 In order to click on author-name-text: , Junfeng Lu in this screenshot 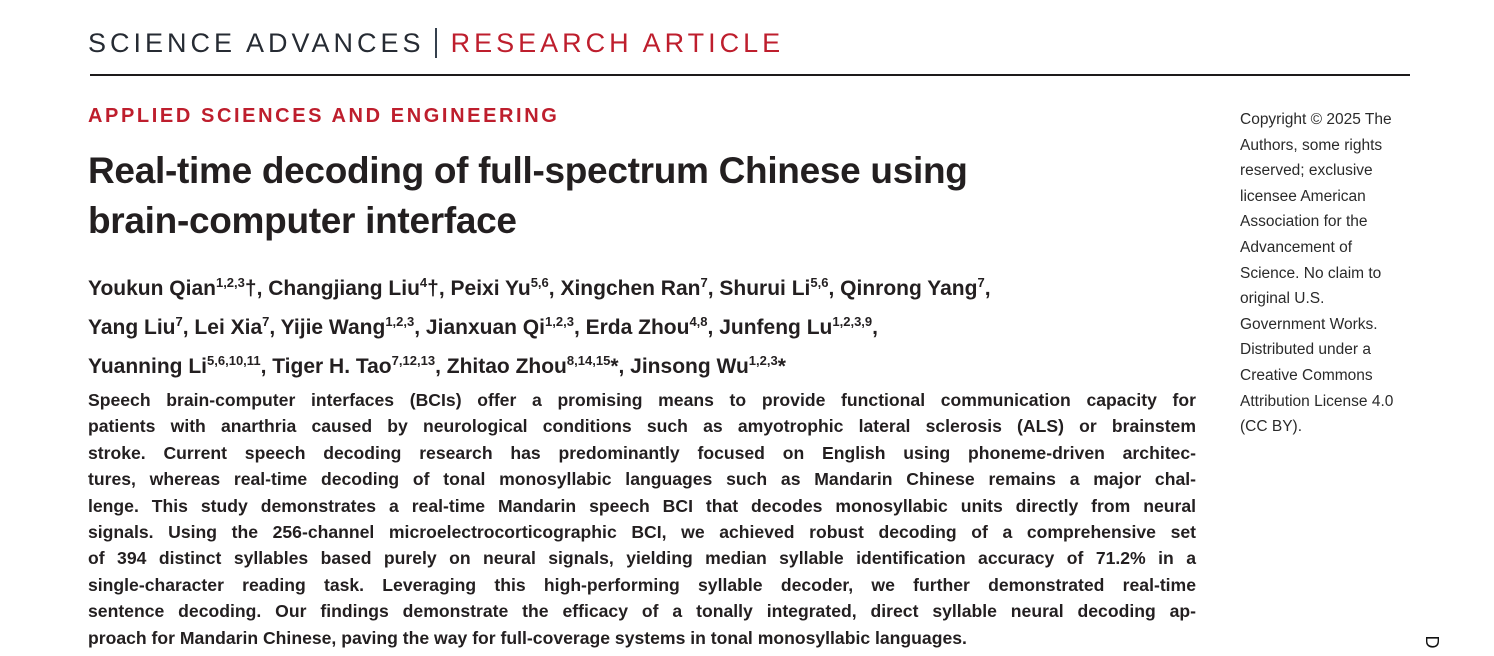, I will do `click(770, 327)`.